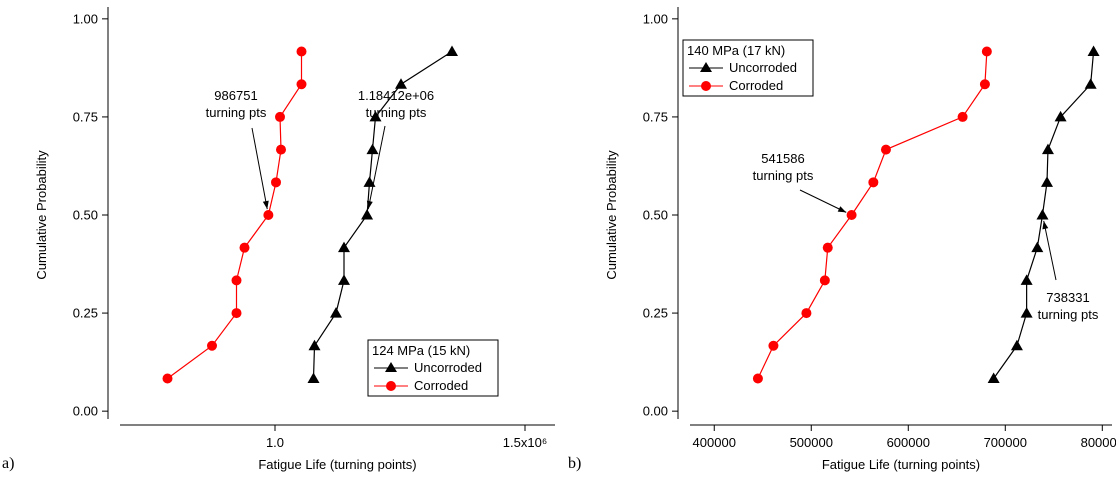  I want to click on x-tick-label: 800000, so click(1098, 442).